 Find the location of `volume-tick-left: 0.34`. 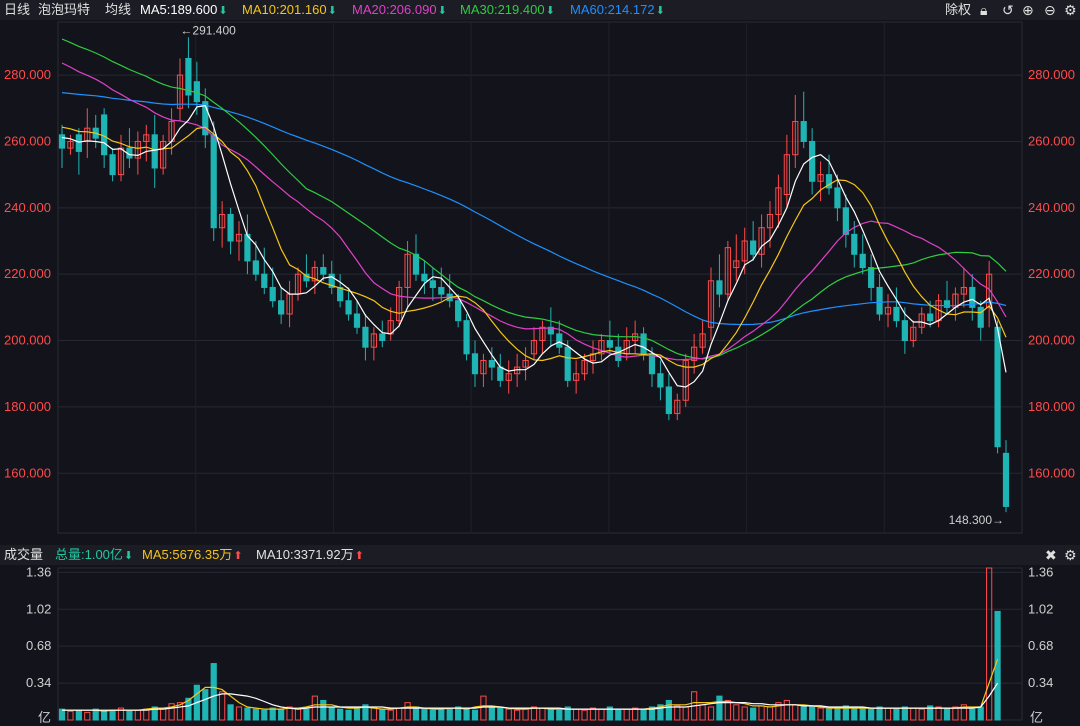

volume-tick-left: 0.34 is located at coordinates (38, 682).